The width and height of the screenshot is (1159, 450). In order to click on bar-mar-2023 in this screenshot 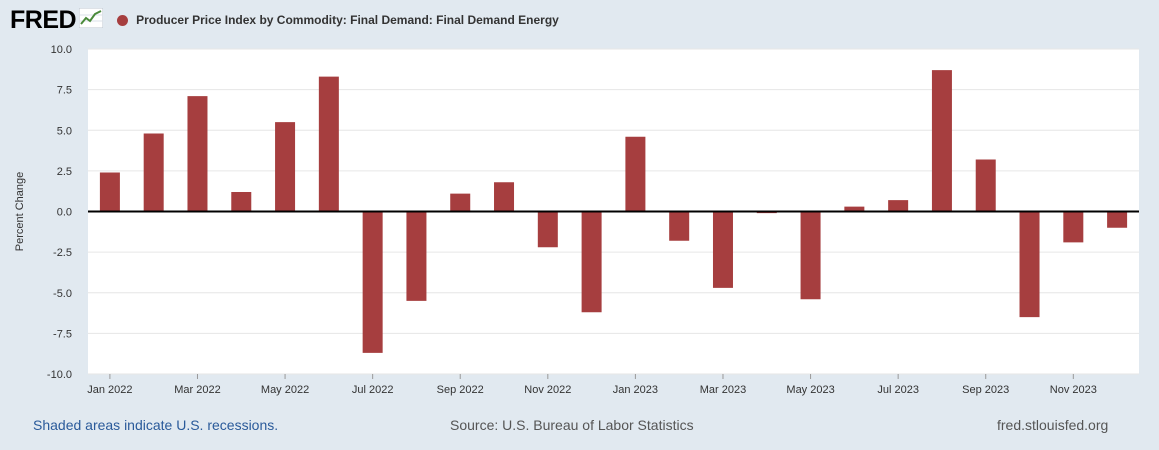, I will do `click(722, 249)`.